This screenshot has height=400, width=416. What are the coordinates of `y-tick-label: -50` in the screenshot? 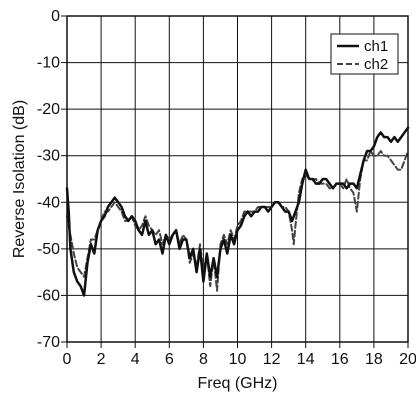 It's located at (48, 249).